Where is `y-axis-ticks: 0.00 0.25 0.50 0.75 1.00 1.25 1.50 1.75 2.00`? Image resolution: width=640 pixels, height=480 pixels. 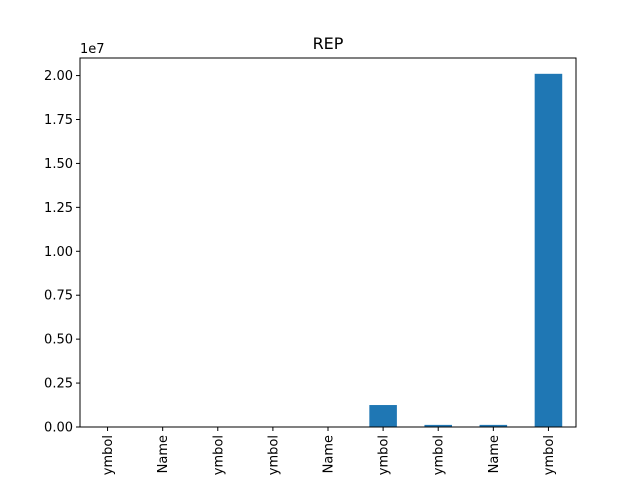 y-axis-ticks: 0.00 0.25 0.50 0.75 1.00 1.25 1.50 1.75 2.00 is located at coordinates (62, 252).